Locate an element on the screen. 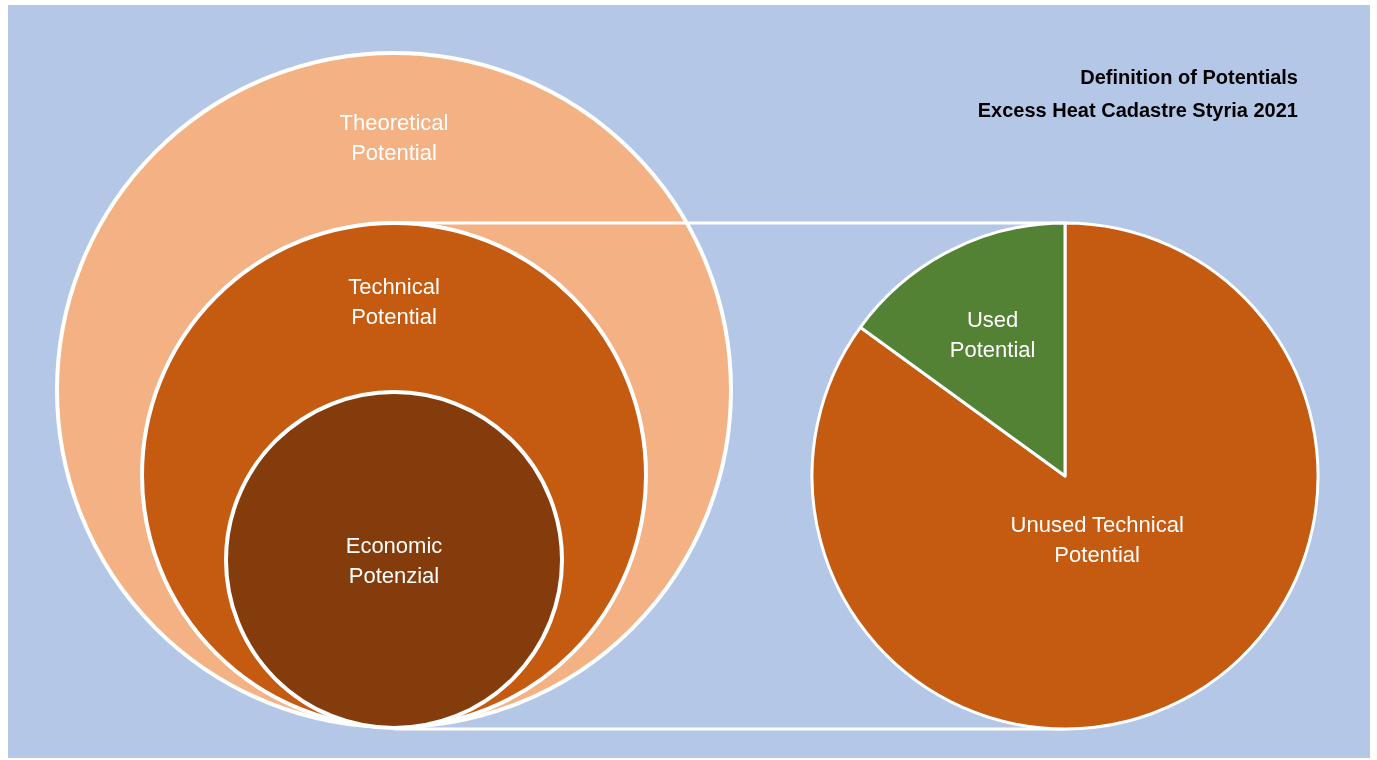 This screenshot has width=1377, height=760. slice-label: Used Potential is located at coordinates (992, 334).